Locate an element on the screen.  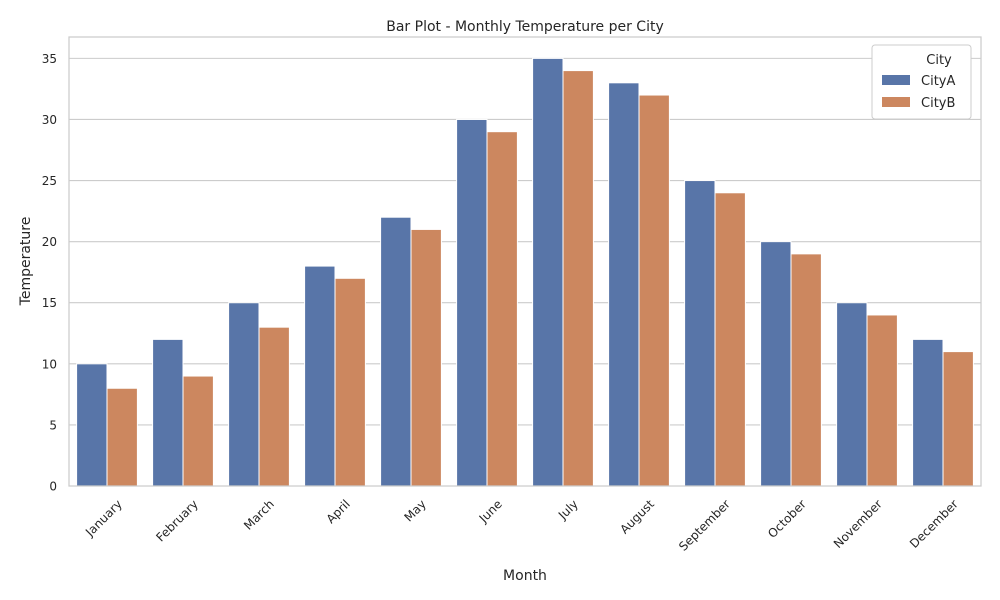
bar-citya-may is located at coordinates (396, 351).